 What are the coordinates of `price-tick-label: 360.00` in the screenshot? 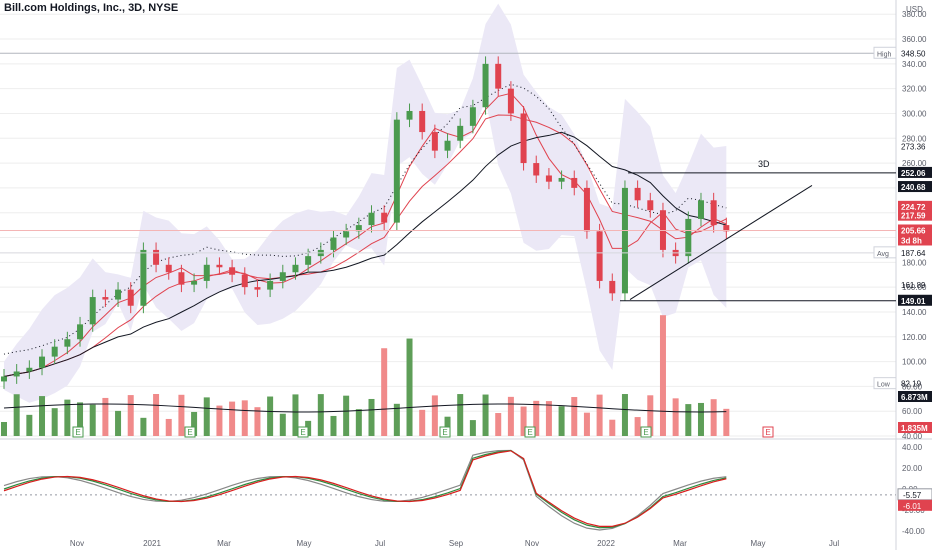 It's located at (914, 39).